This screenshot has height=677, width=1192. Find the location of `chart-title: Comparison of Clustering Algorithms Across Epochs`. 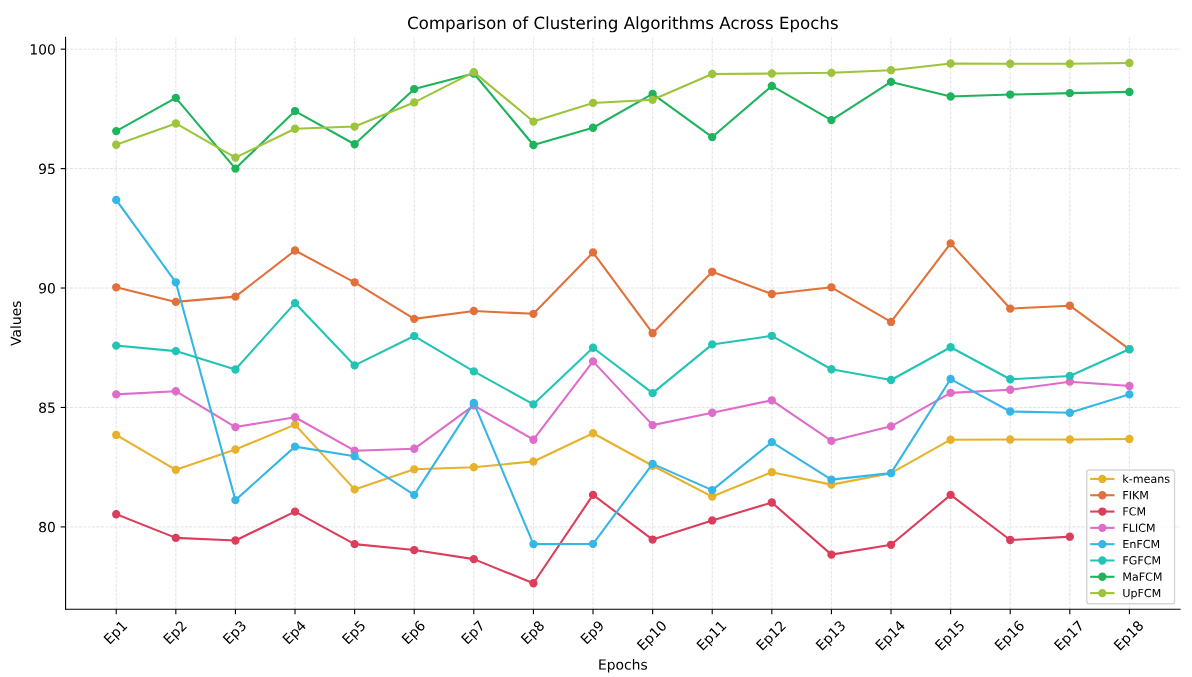

chart-title: Comparison of Clustering Algorithms Across Epochs is located at coordinates (622, 24).